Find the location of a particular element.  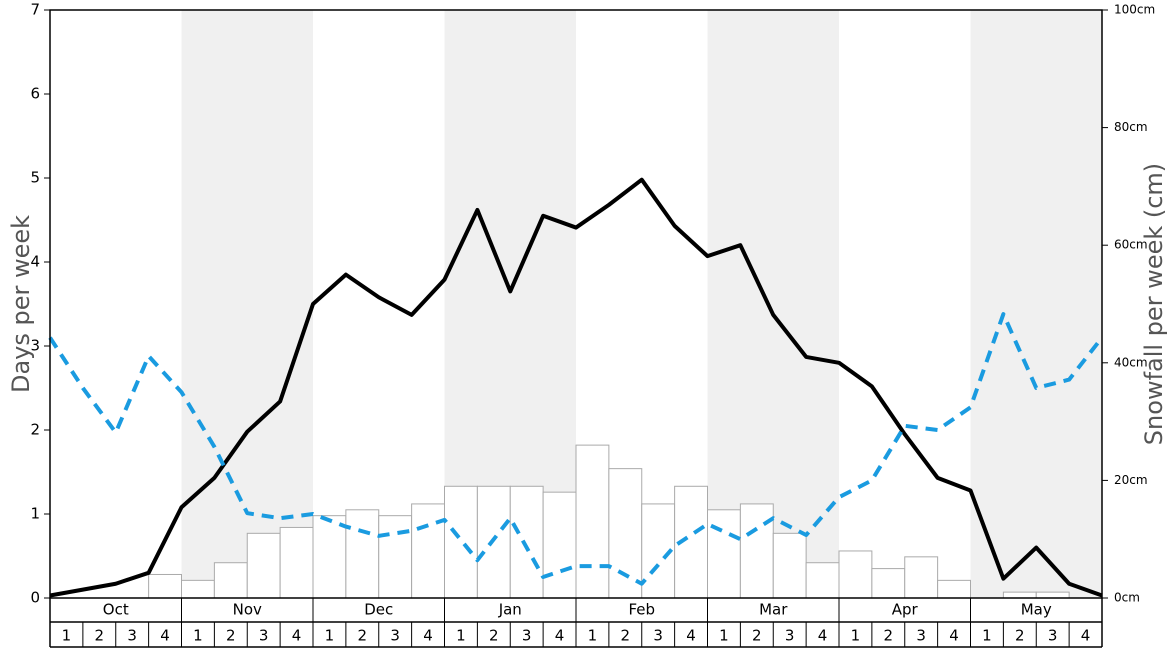

month-label: Apr is located at coordinates (905, 610).